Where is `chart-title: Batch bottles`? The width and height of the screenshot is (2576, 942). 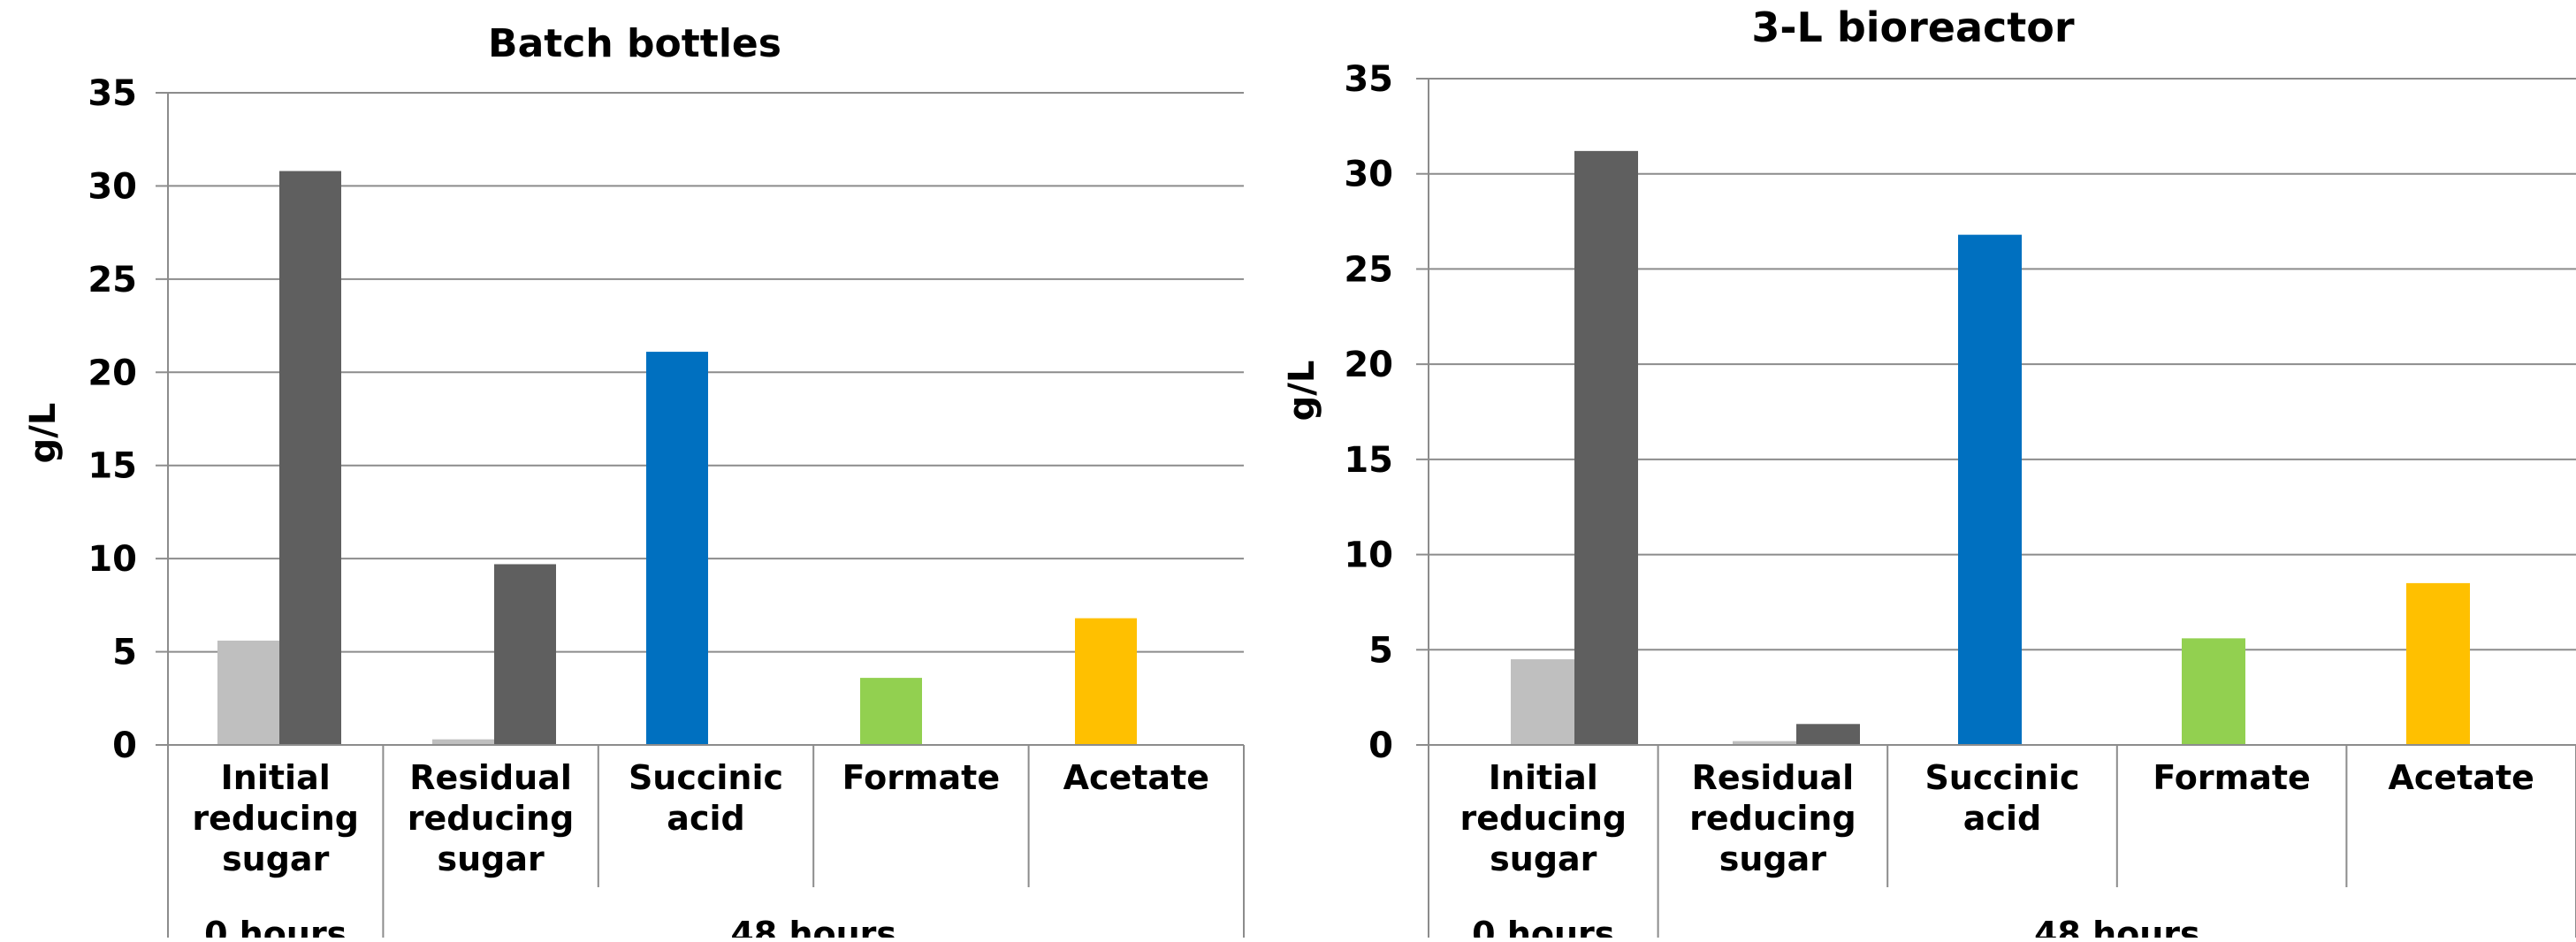
chart-title: Batch bottles is located at coordinates (634, 43).